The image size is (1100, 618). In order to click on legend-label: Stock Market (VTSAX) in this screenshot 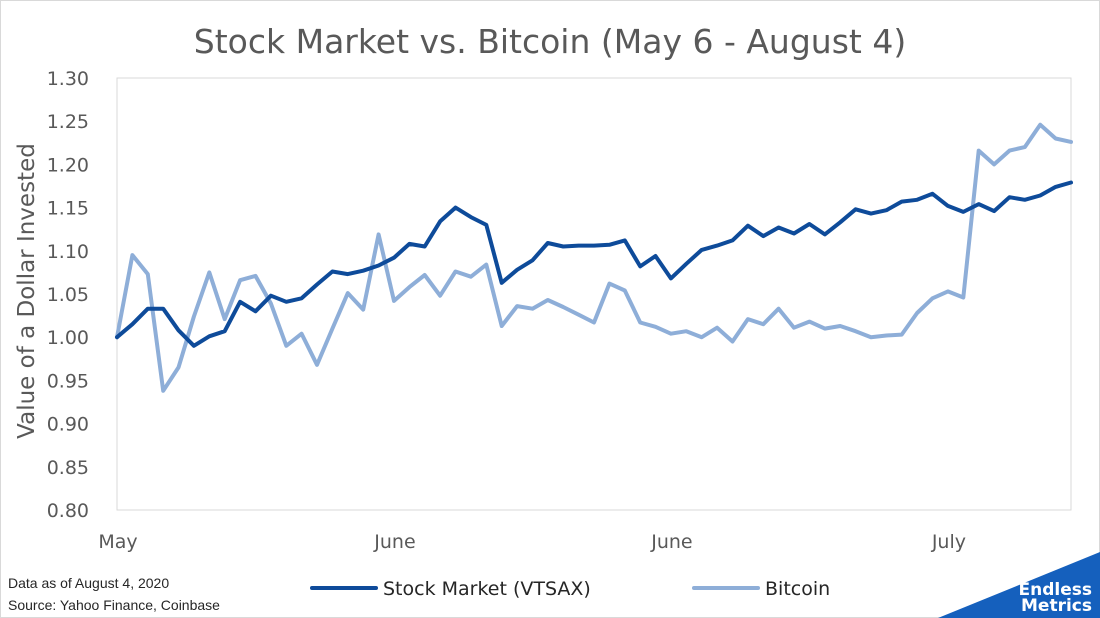, I will do `click(487, 589)`.